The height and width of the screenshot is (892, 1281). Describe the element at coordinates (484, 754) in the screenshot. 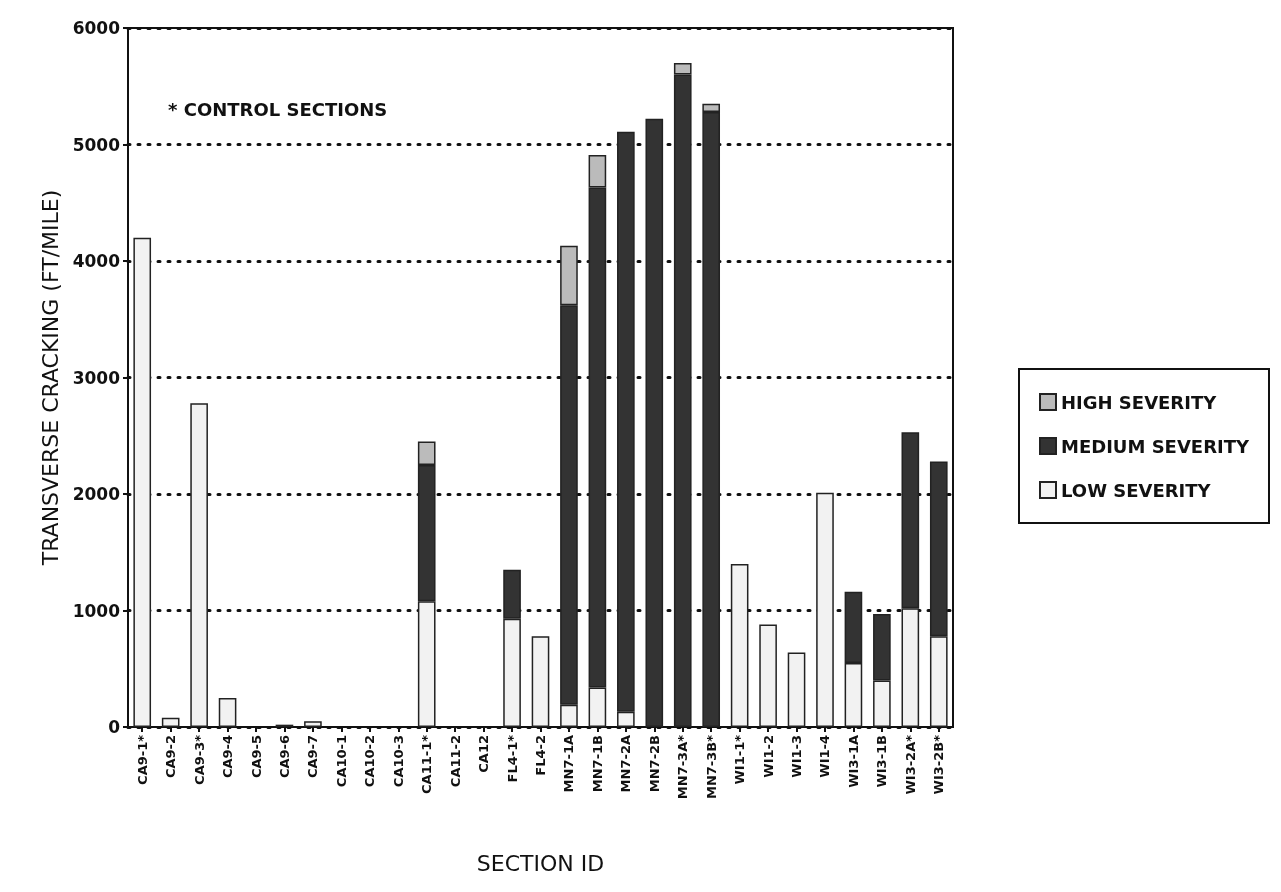

I see `x-tick-label: CA12` at that location.